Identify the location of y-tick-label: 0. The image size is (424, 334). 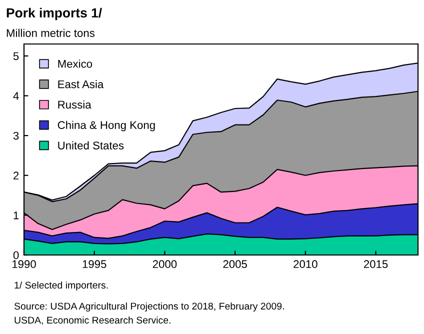
(16, 255).